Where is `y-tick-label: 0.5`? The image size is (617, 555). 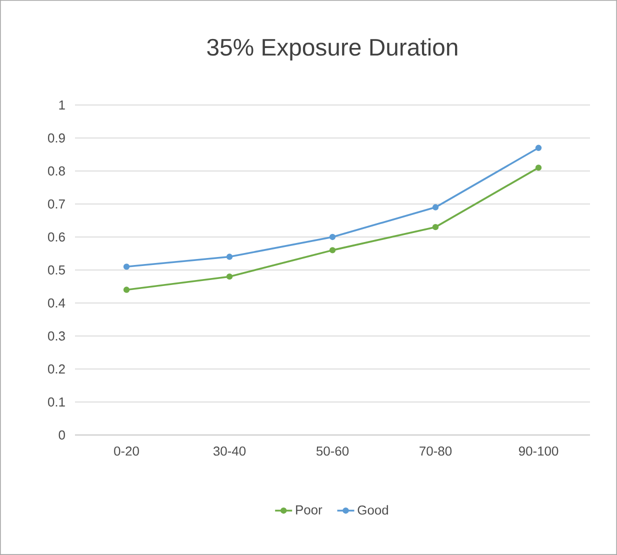 y-tick-label: 0.5 is located at coordinates (56, 270).